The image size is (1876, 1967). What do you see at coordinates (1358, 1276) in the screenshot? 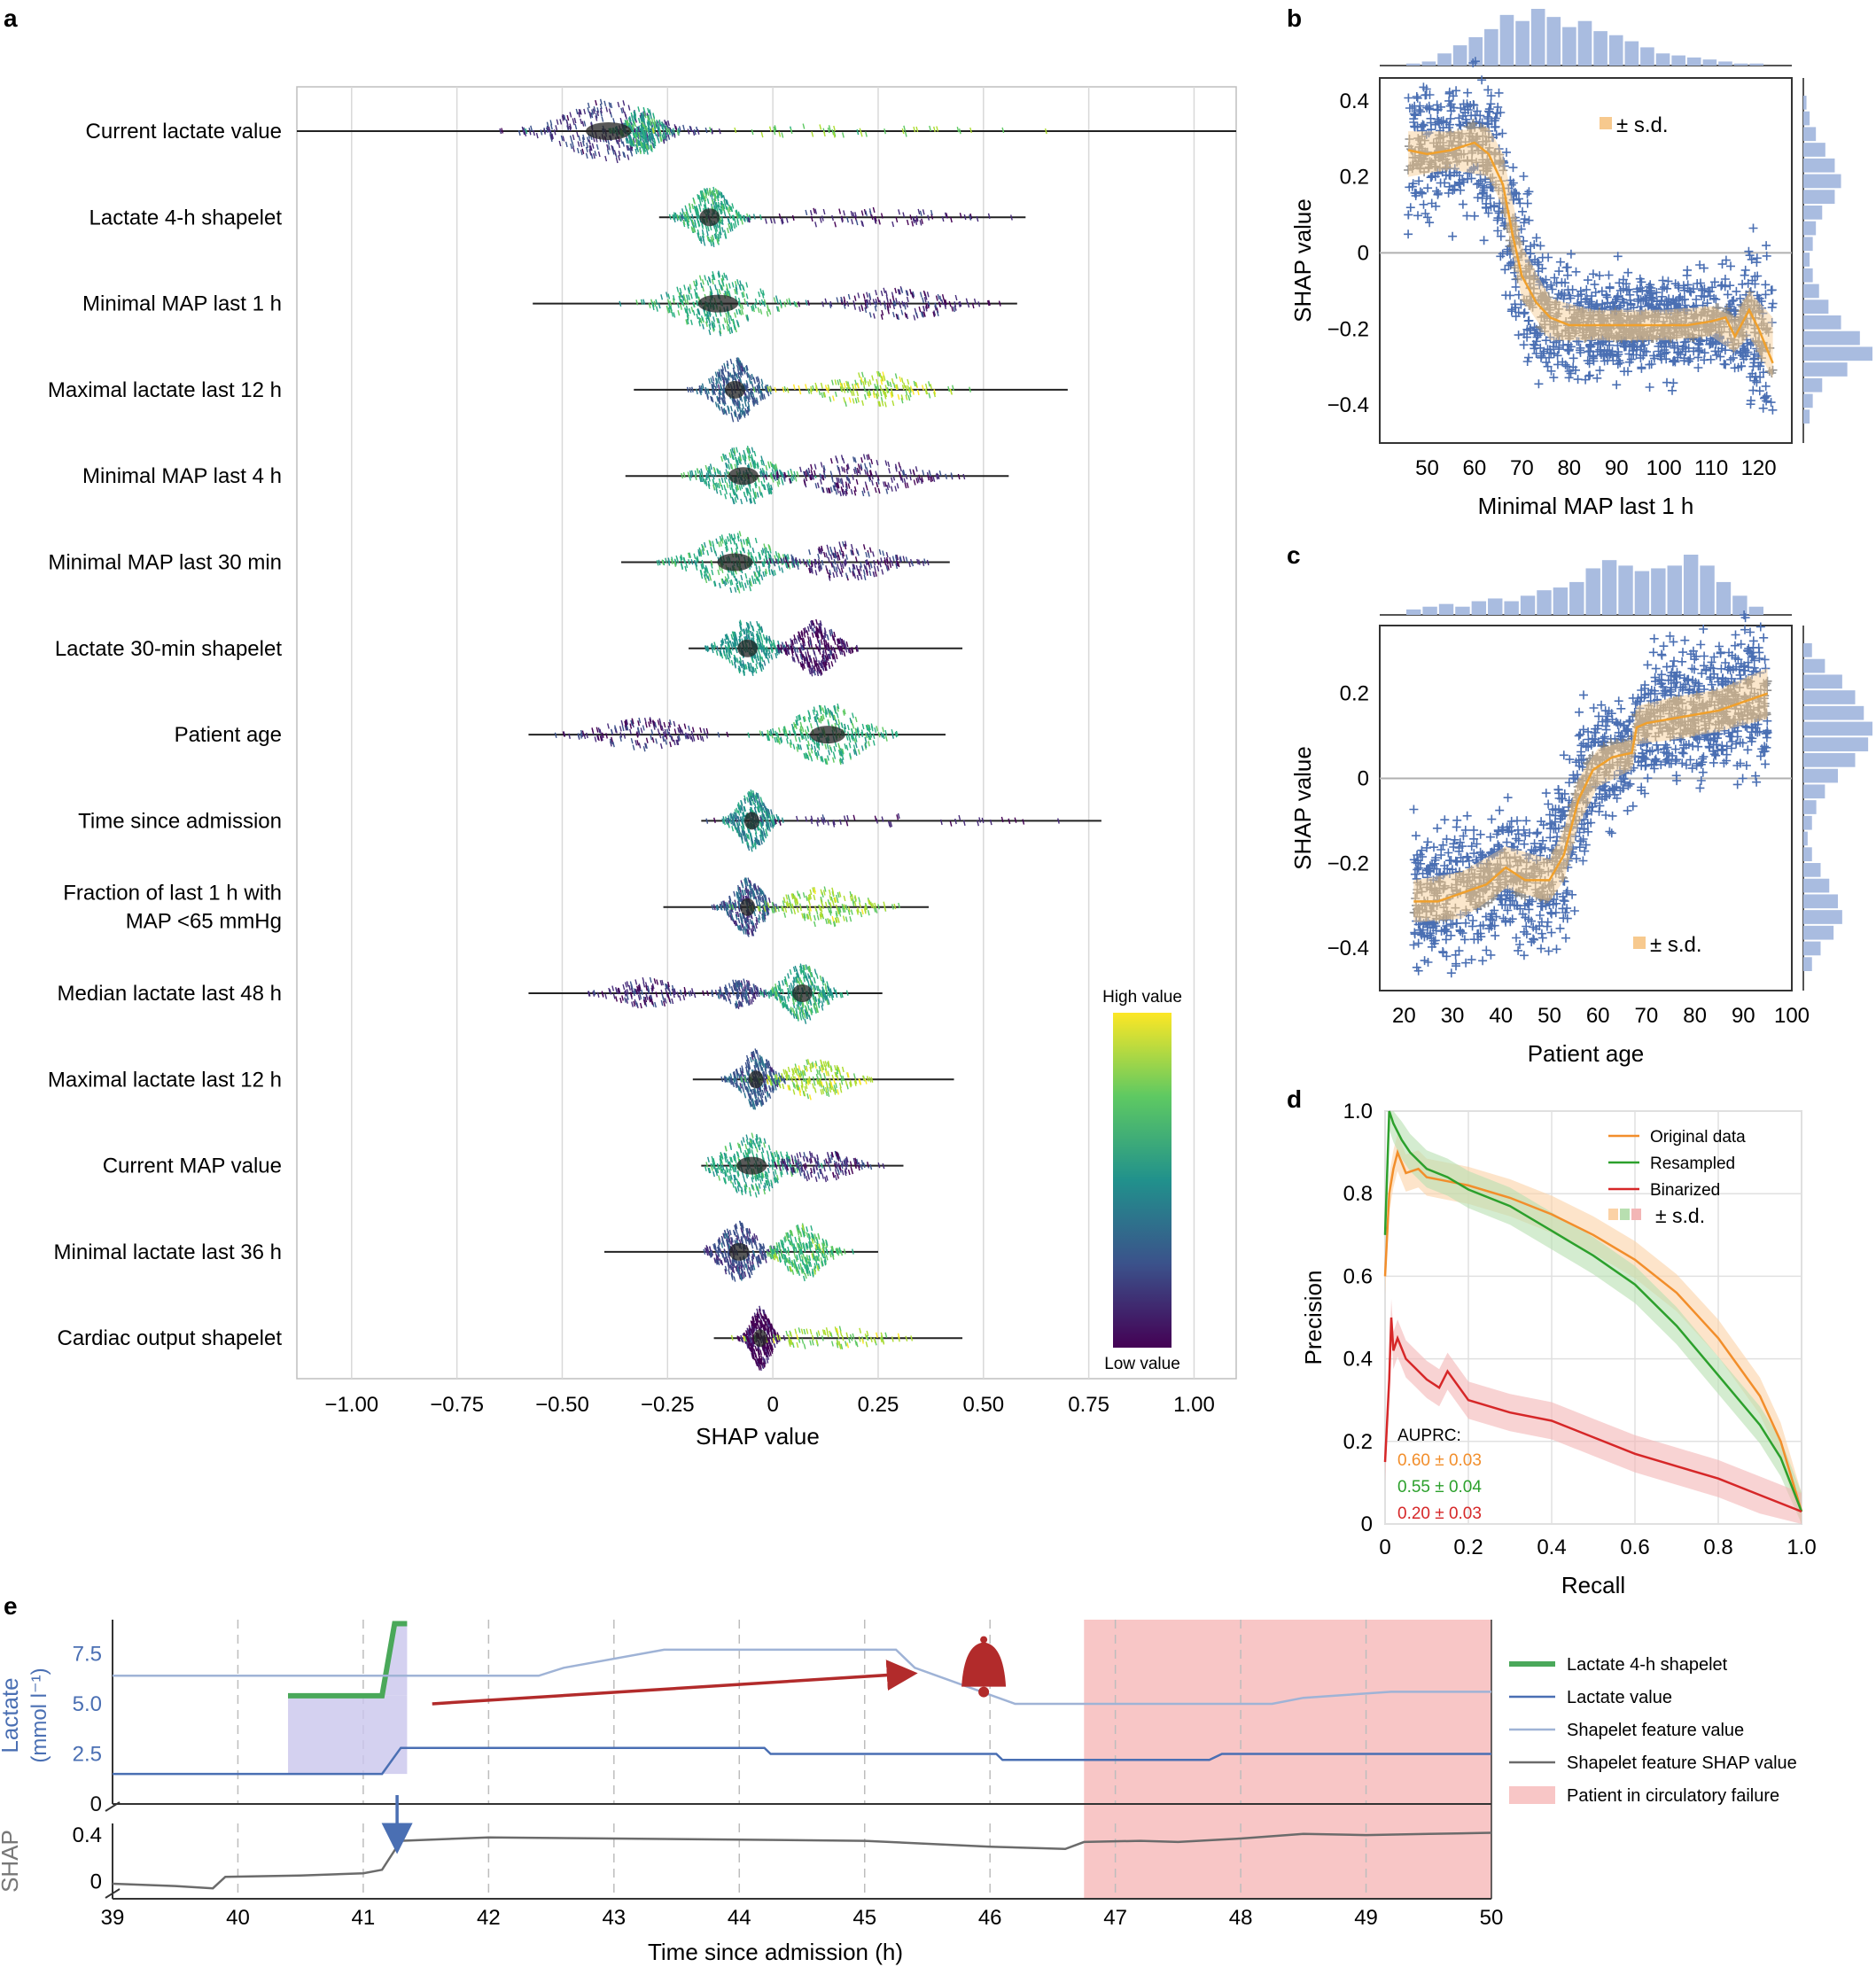
I see `y-tick-label: 0.6` at bounding box center [1358, 1276].